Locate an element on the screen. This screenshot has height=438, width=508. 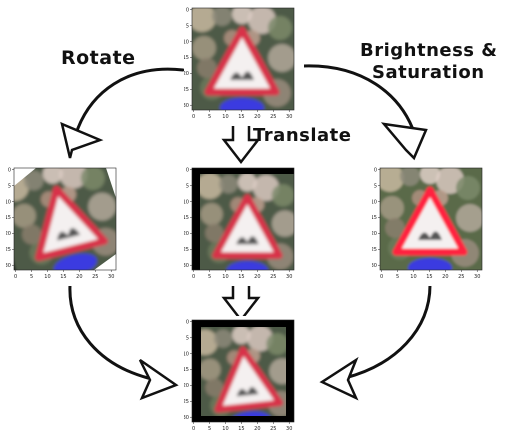
panel-rotate: 0 5 10 15 20 25 30 0 5 10 15 20 25 30 is located at coordinates (66, 225).